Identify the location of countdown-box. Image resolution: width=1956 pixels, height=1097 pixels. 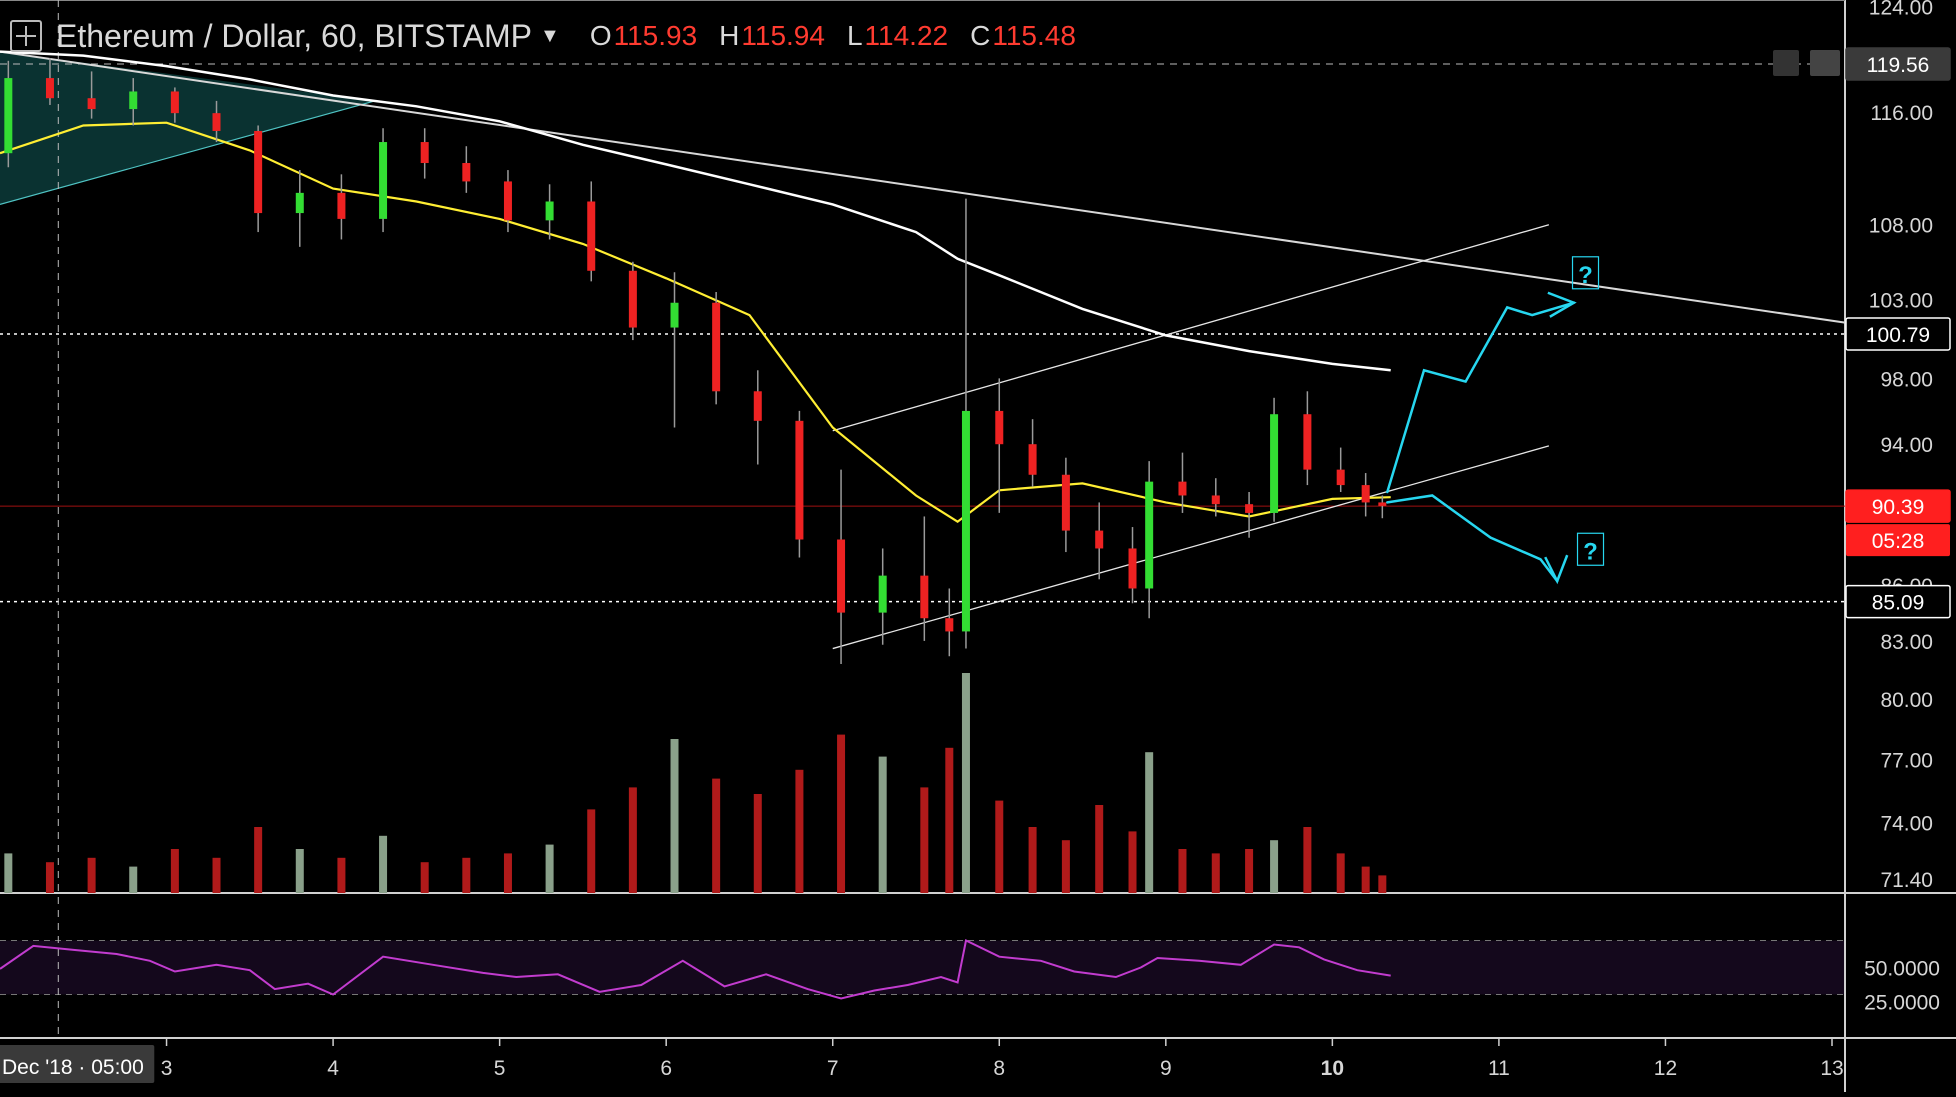
(1898, 540).